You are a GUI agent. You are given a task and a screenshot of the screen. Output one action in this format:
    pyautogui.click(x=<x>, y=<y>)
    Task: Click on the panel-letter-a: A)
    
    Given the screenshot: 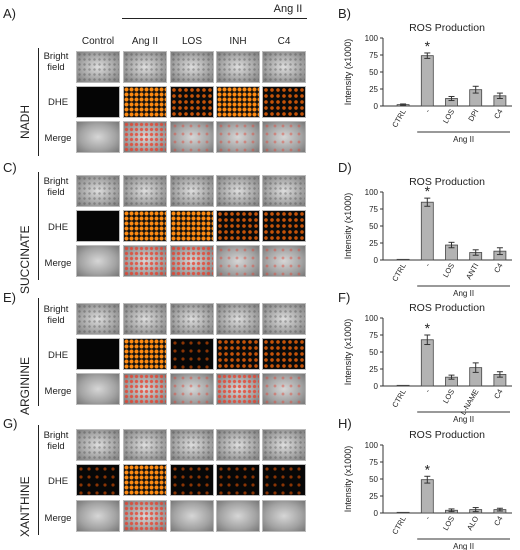 What is the action you would take?
    pyautogui.click(x=9, y=13)
    